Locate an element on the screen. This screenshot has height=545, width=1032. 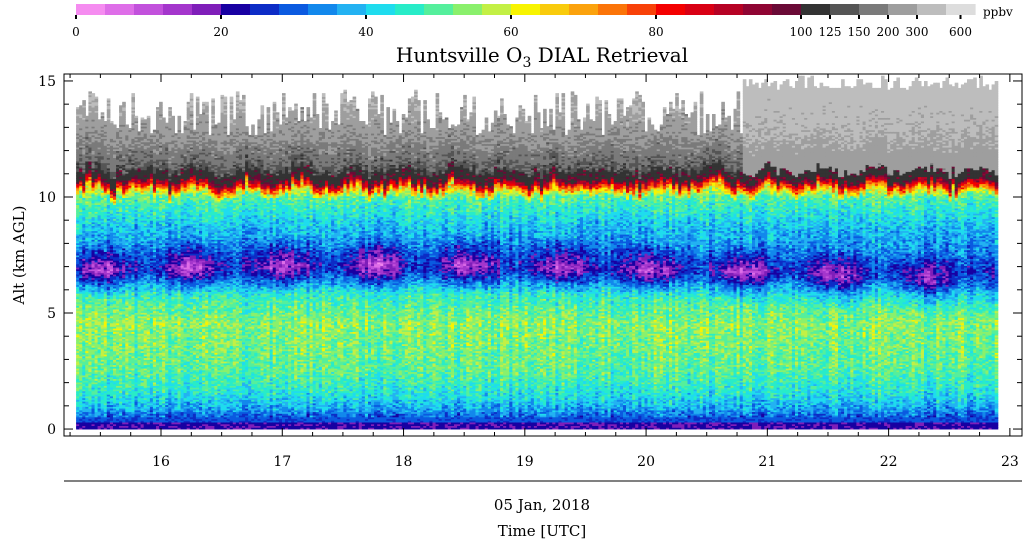
colorbar-tick-label: 125 is located at coordinates (830, 32).